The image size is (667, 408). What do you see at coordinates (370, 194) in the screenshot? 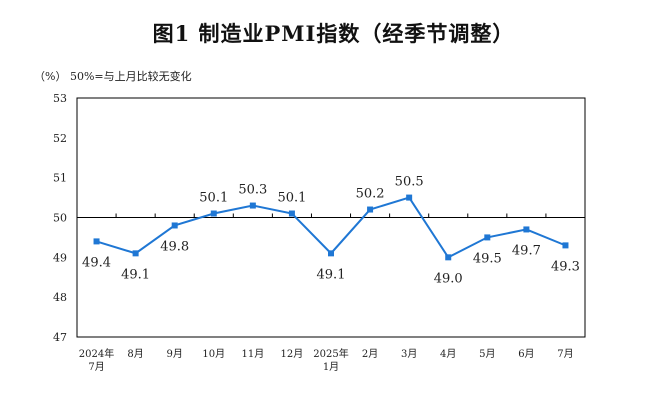
I see `data-label: 50.2` at bounding box center [370, 194].